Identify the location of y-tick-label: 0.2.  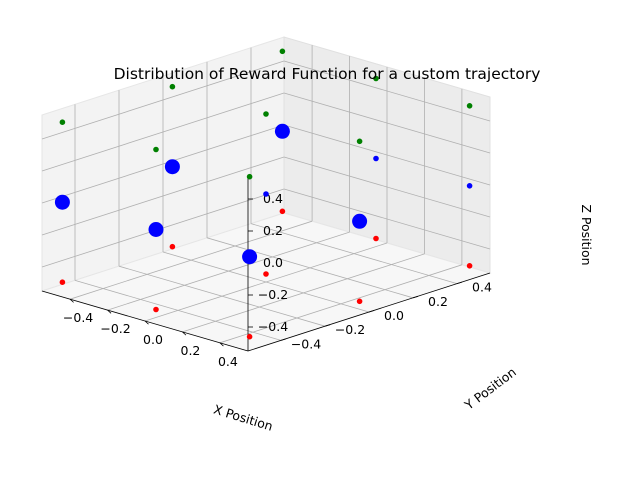
(438, 301).